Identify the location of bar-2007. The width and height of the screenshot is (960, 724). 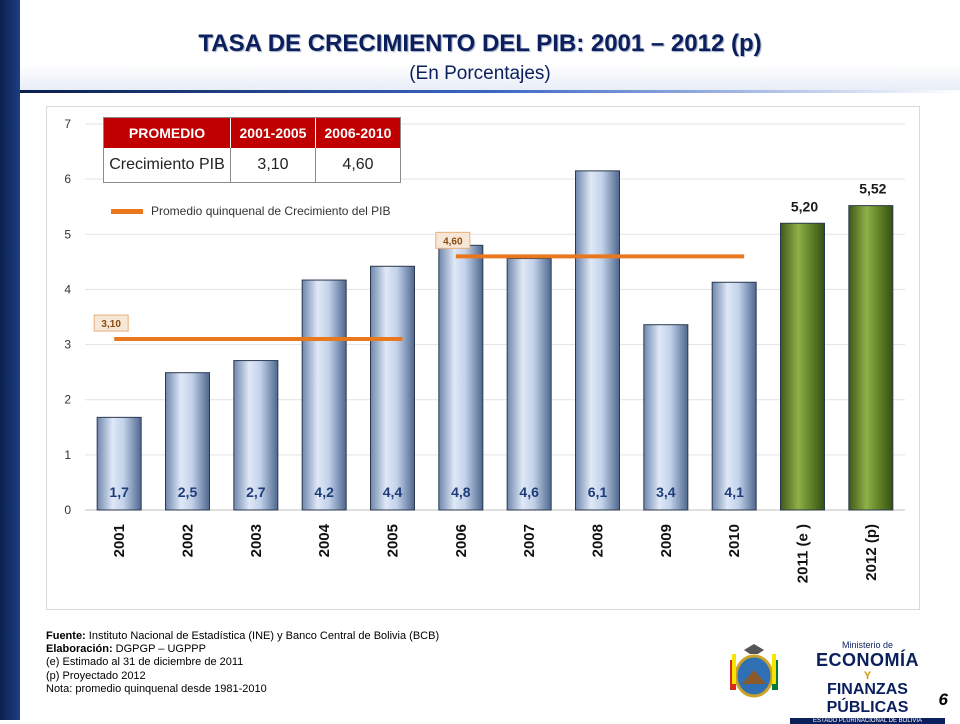
(529, 384).